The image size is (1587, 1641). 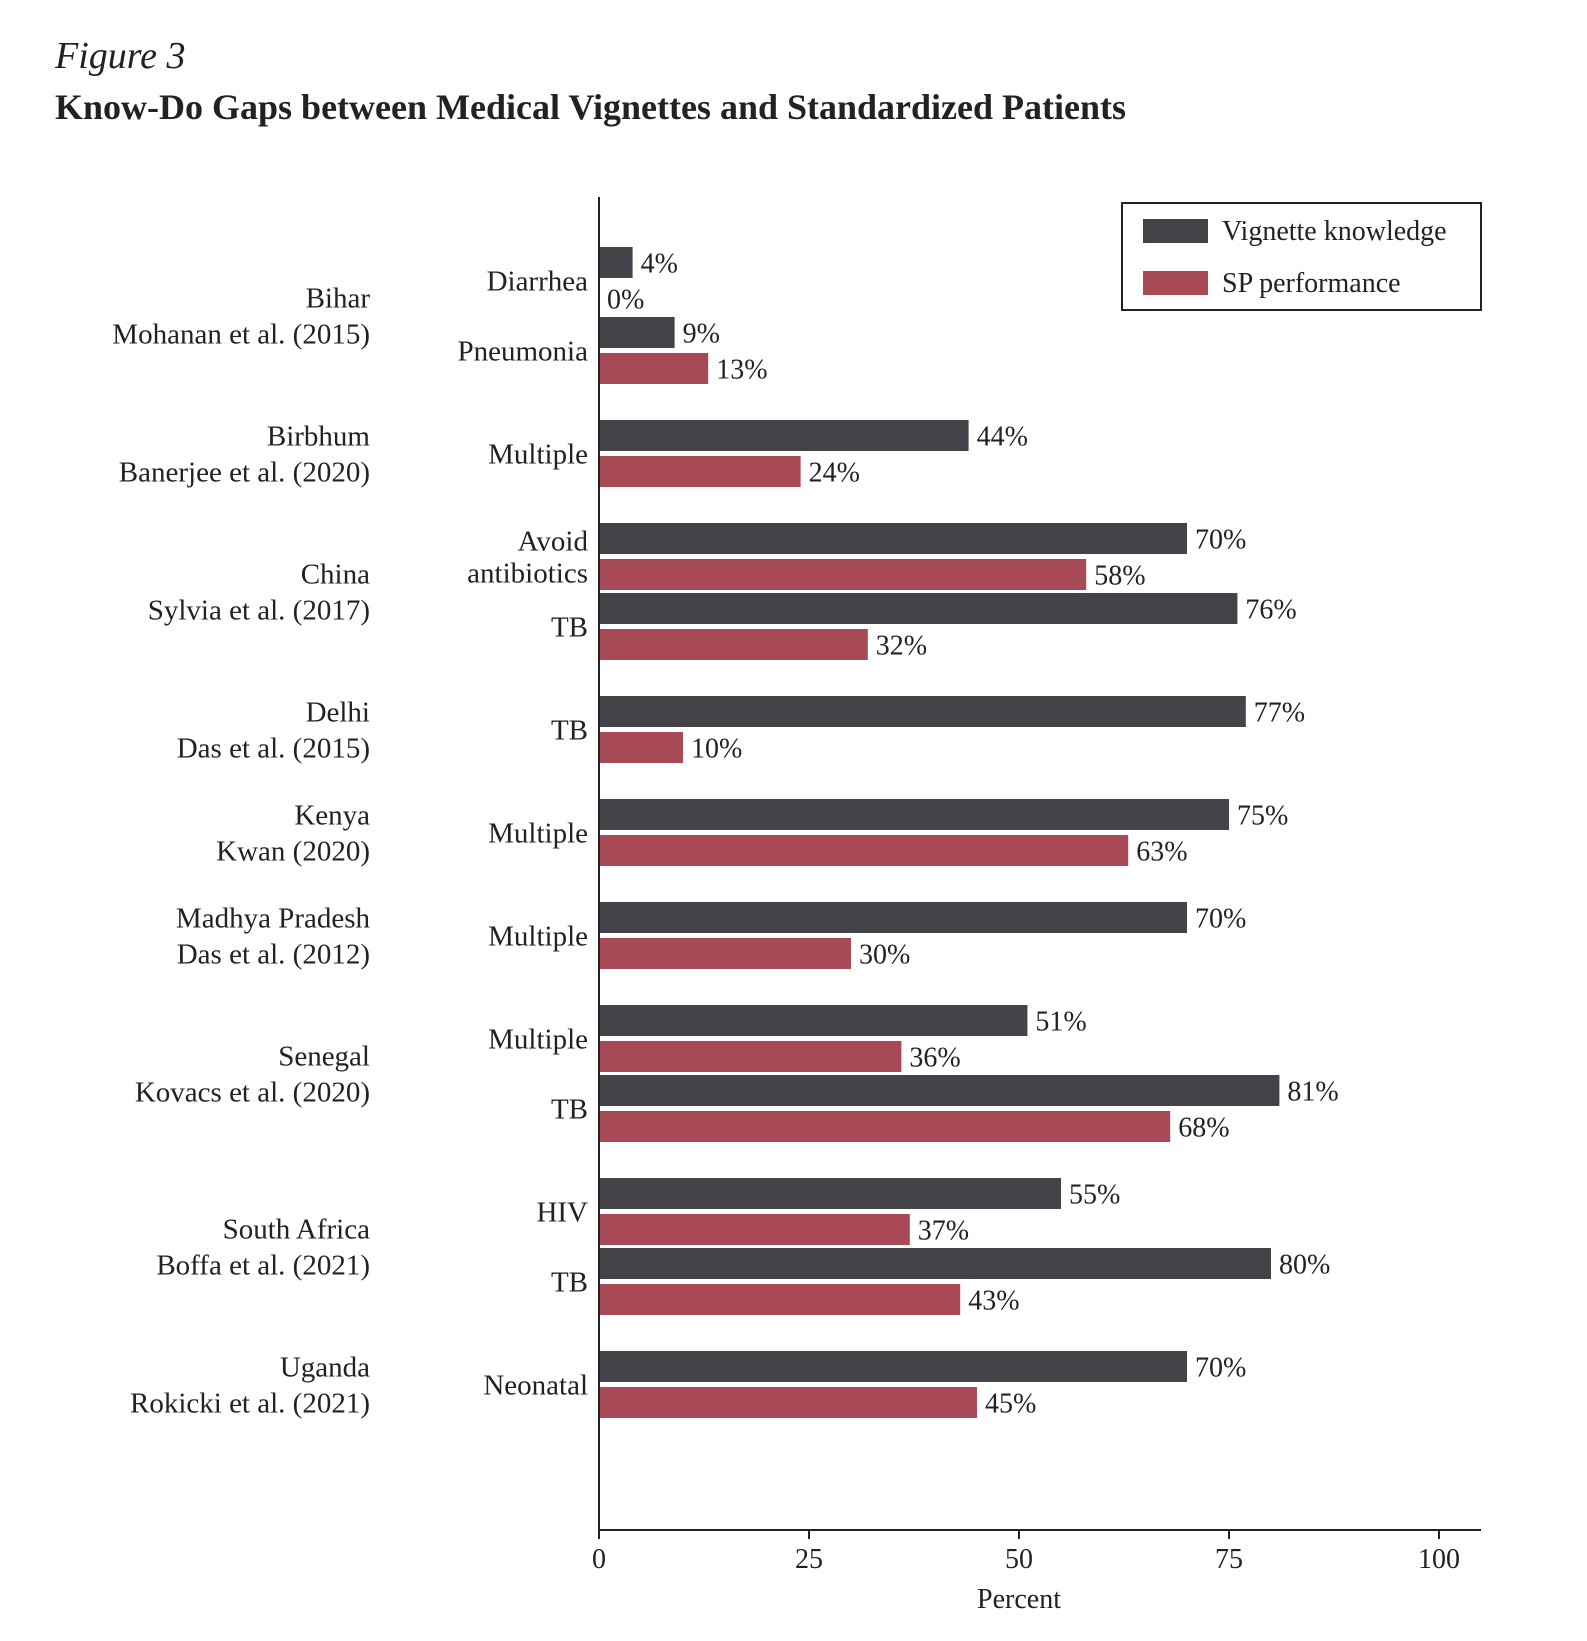 What do you see at coordinates (1439, 1559) in the screenshot?
I see `x-tick-label: 100` at bounding box center [1439, 1559].